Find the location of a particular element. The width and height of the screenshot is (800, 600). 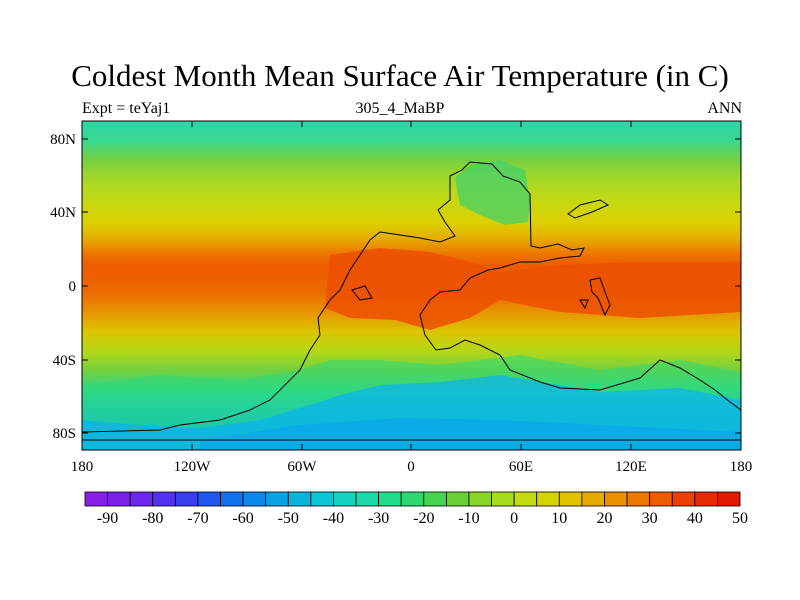

lon-label-60w: 60W is located at coordinates (302, 467).